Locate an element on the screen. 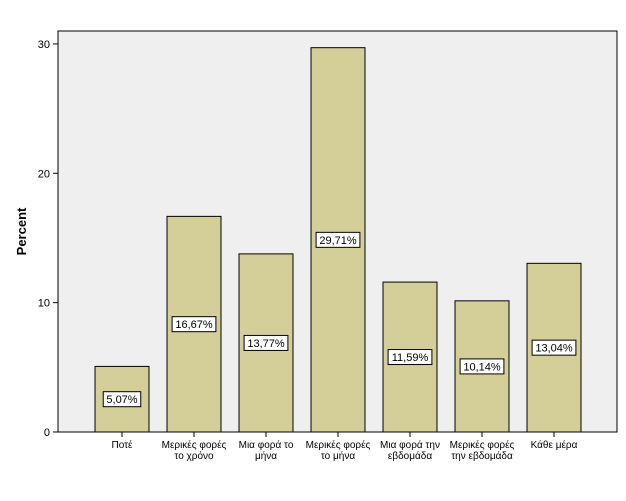 The height and width of the screenshot is (501, 626). data-label: 29,71% is located at coordinates (338, 241).